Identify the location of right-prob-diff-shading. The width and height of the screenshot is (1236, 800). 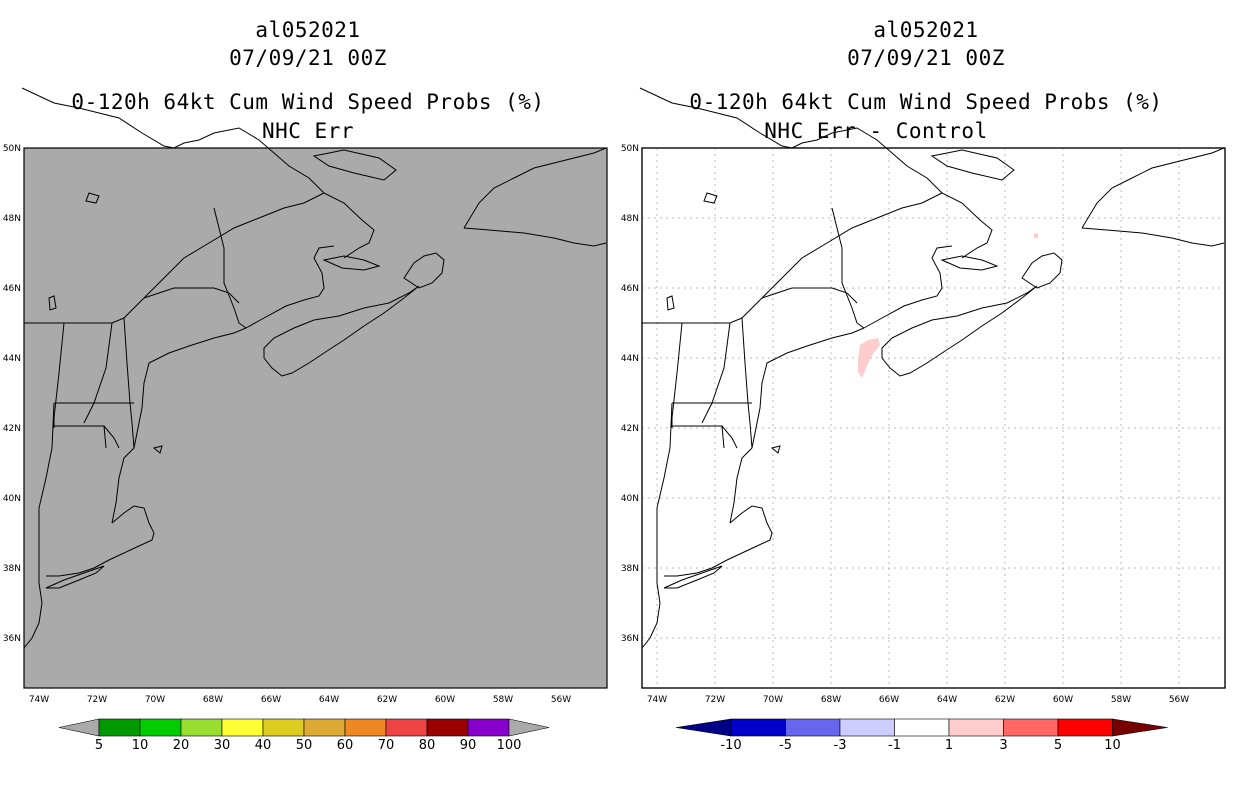
(948, 305).